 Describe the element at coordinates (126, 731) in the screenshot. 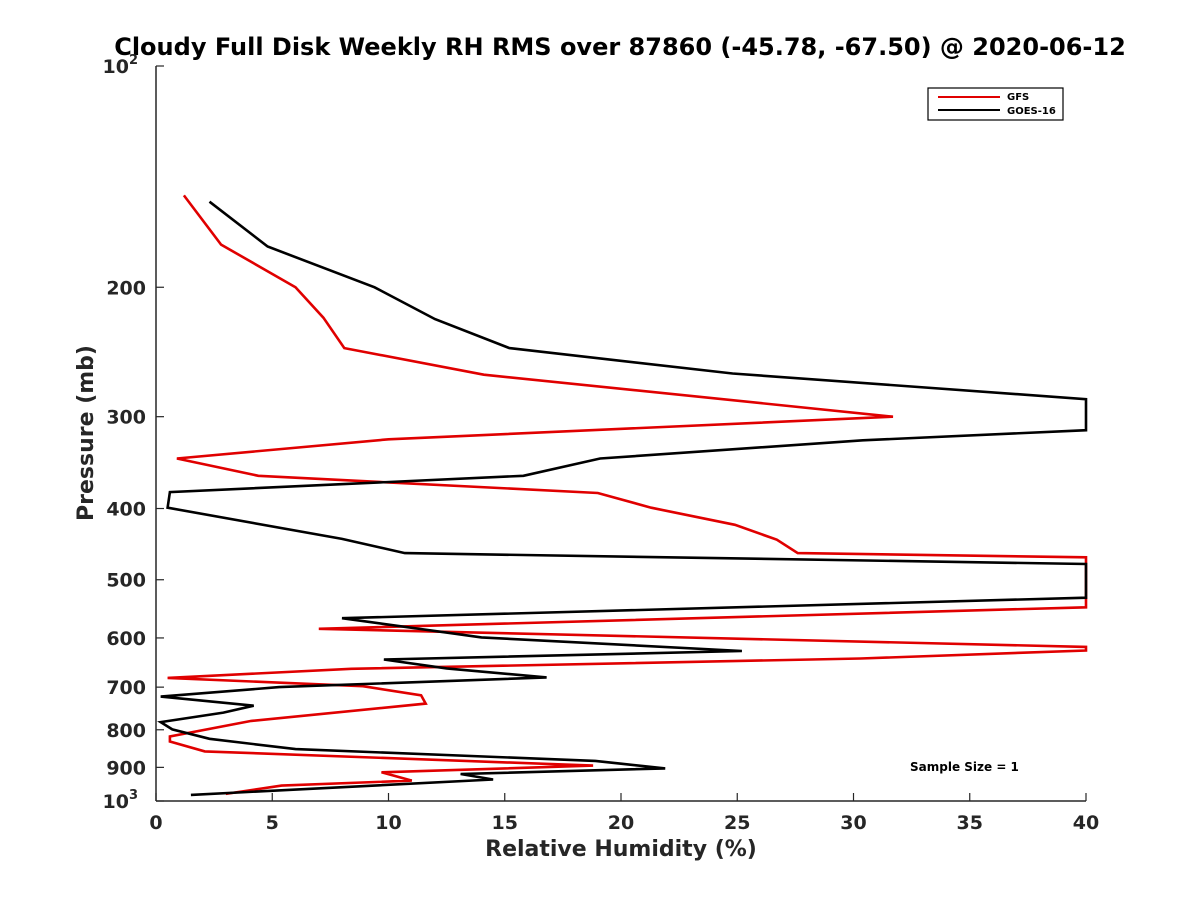

I see `y-tick-label: 800` at that location.